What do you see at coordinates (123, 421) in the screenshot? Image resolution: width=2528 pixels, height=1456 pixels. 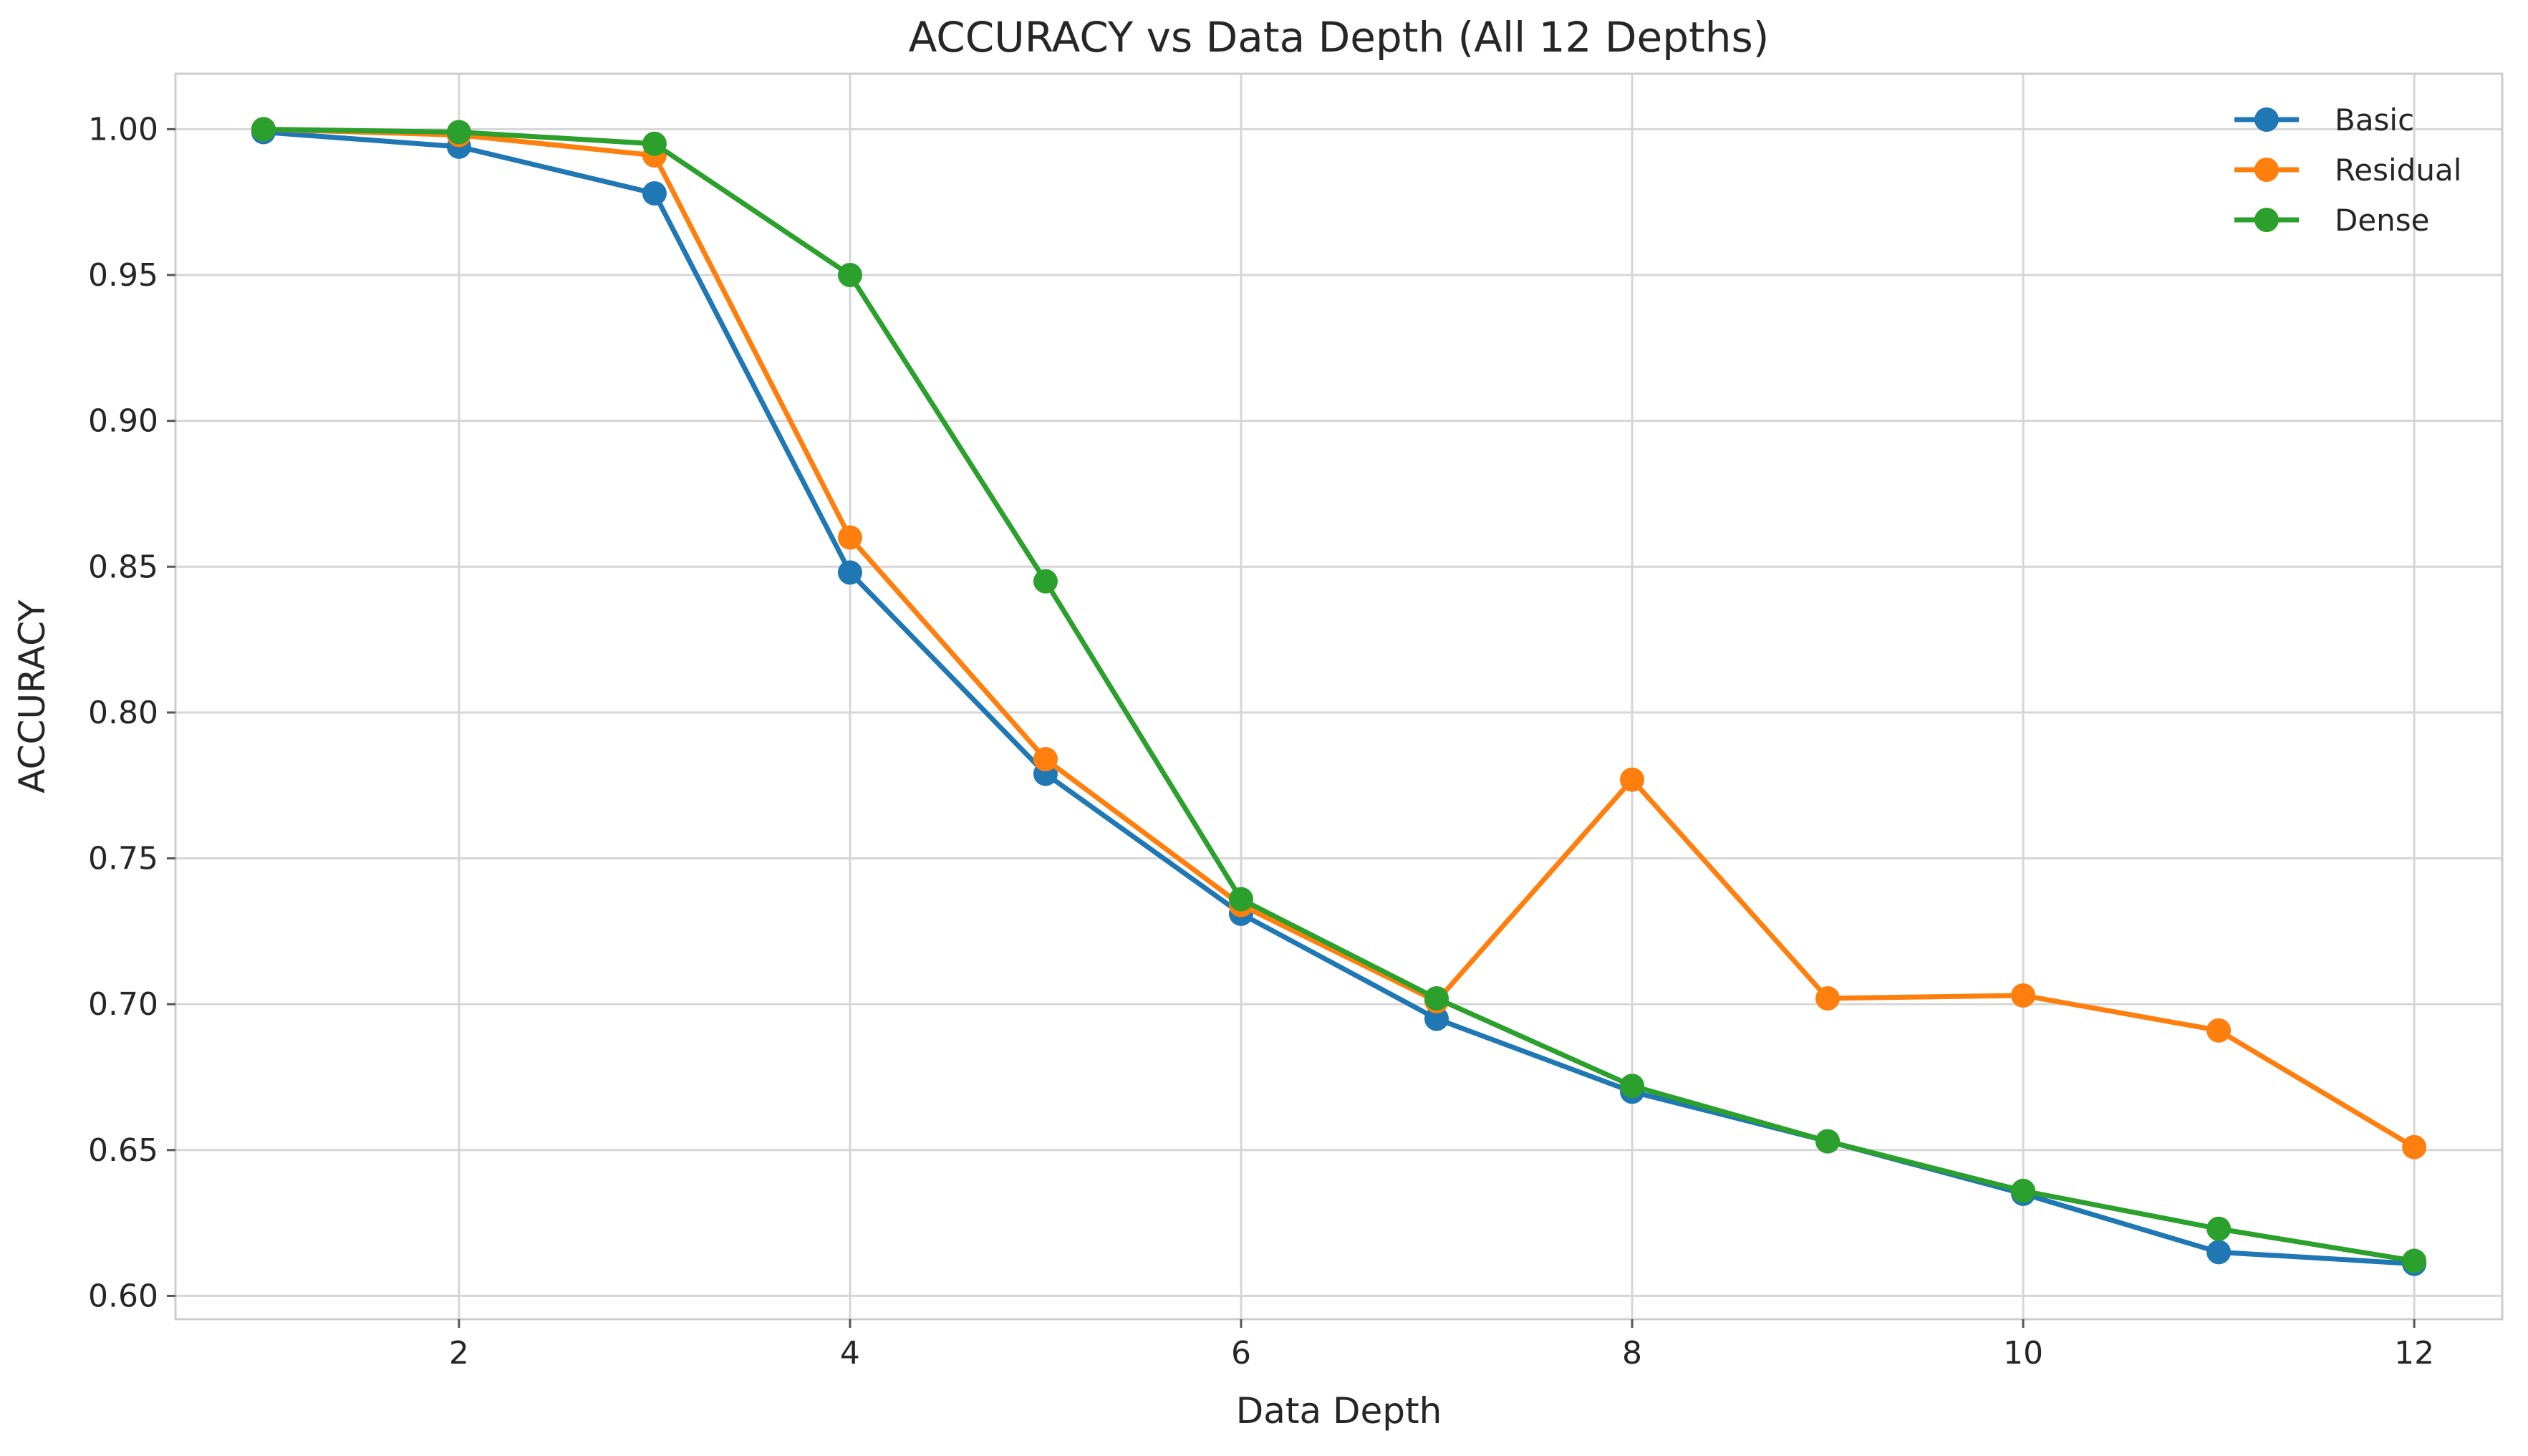 I see `y-tick-label: 0.90` at bounding box center [123, 421].